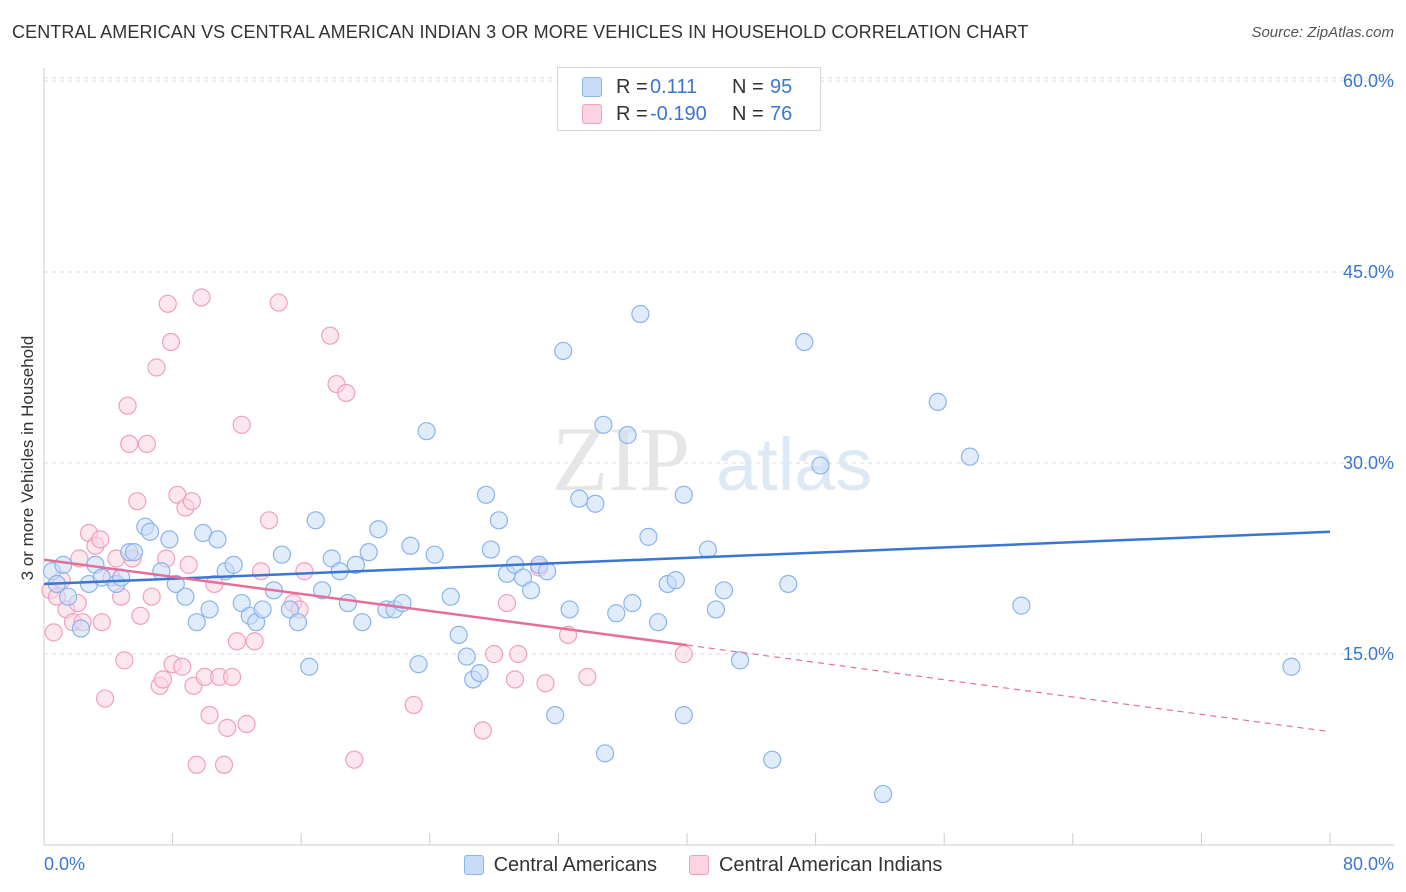 The image size is (1406, 892). Describe the element at coordinates (632, 86) in the screenshot. I see `legend-r-label: R =` at that location.